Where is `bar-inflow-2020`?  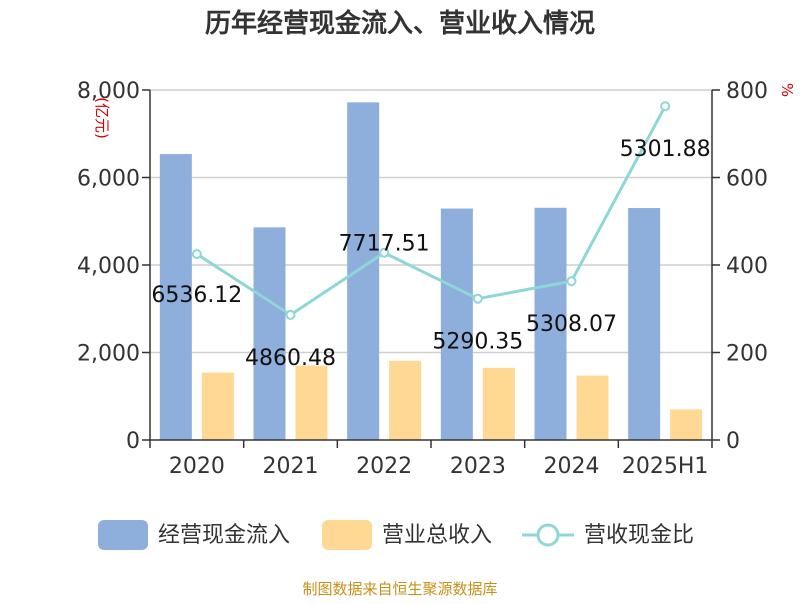
bar-inflow-2020 is located at coordinates (175, 297).